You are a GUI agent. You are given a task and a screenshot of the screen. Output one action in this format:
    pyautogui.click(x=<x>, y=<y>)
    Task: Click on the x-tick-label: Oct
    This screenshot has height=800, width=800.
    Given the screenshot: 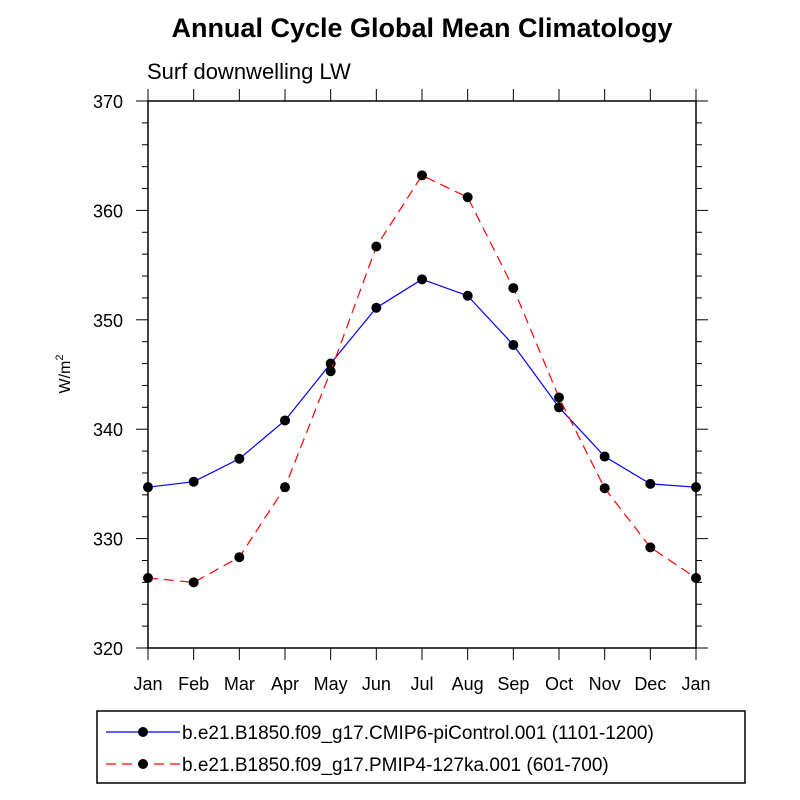 What is the action you would take?
    pyautogui.click(x=559, y=684)
    